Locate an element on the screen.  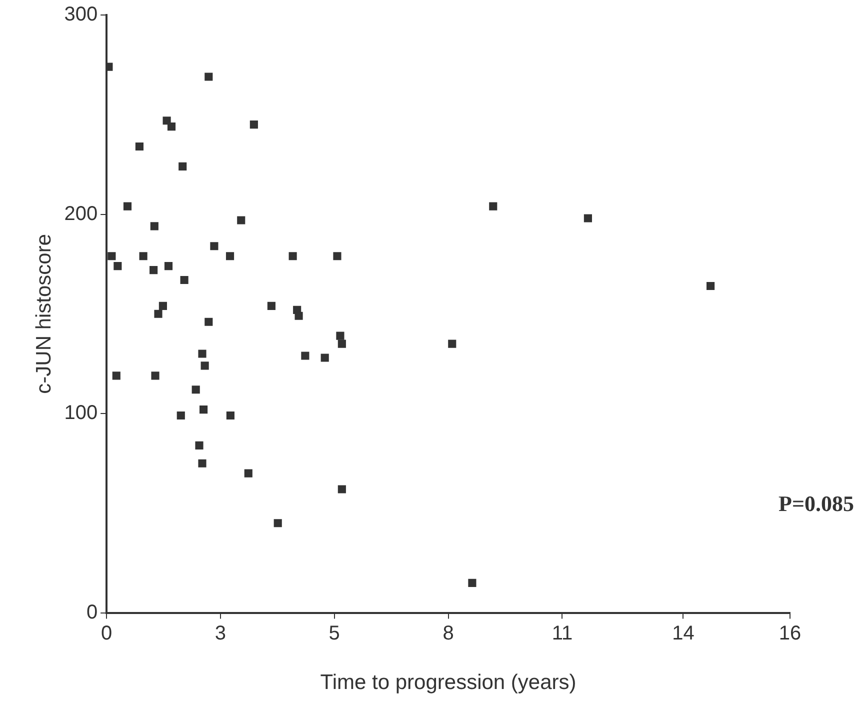
annotation: P=0.085 is located at coordinates (816, 503).